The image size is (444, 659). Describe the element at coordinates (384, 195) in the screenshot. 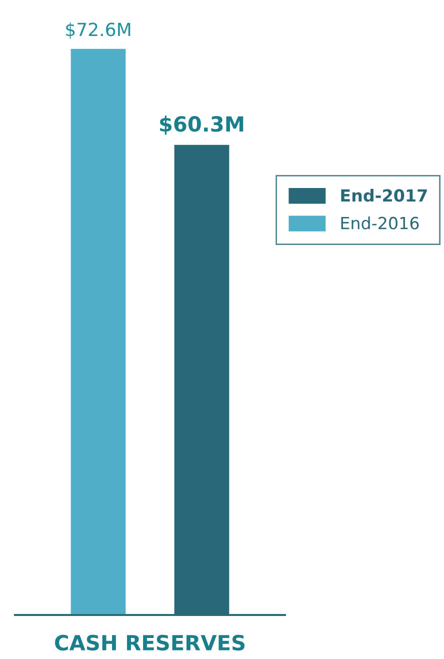

I see `legend-label: End-2017` at that location.